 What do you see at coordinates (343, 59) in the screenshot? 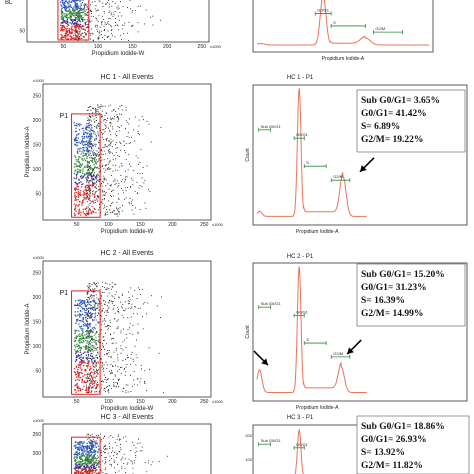
I see `x-axis-title: Propidium Iodide-A` at bounding box center [343, 59].